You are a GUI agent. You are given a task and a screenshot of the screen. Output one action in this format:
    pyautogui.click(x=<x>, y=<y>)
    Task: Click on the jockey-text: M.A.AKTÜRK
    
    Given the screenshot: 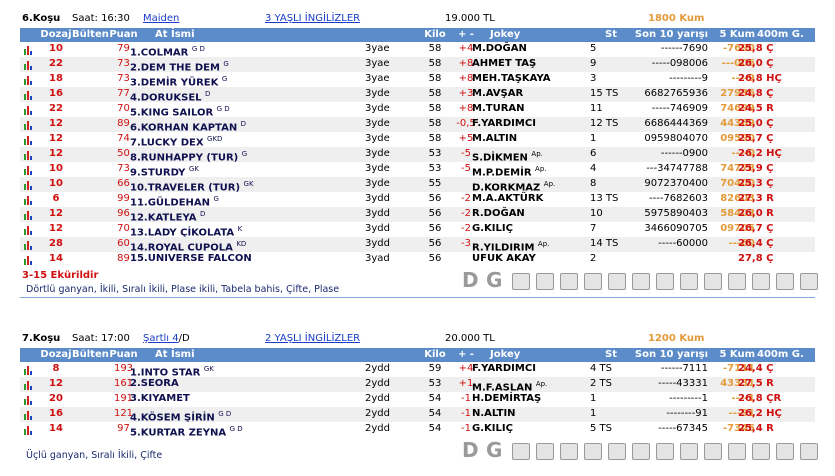 What is the action you would take?
    pyautogui.click(x=508, y=198)
    